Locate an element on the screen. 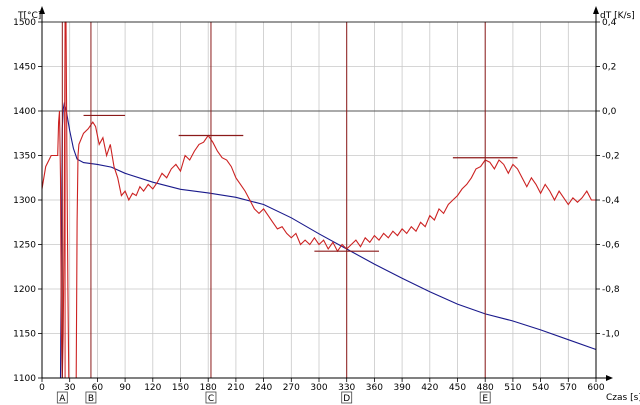 This screenshot has width=640, height=405. x-tick-label: 540 is located at coordinates (540, 388).